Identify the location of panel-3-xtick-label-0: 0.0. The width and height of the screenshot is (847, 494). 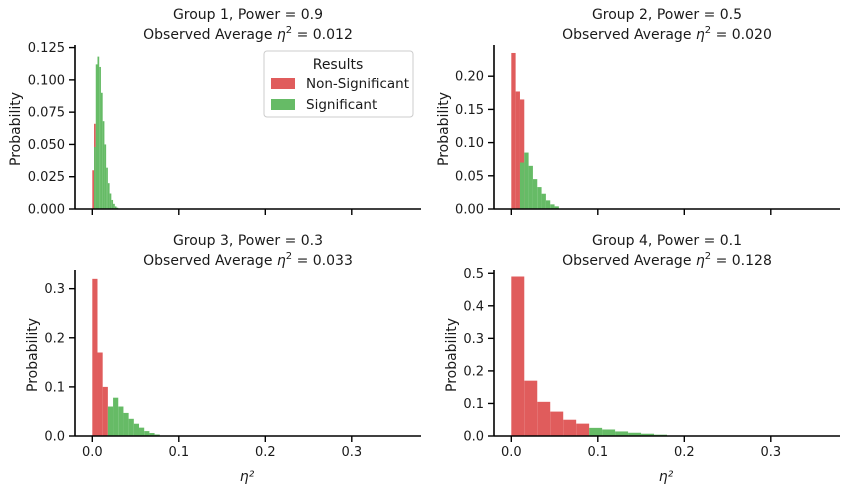
(92, 452).